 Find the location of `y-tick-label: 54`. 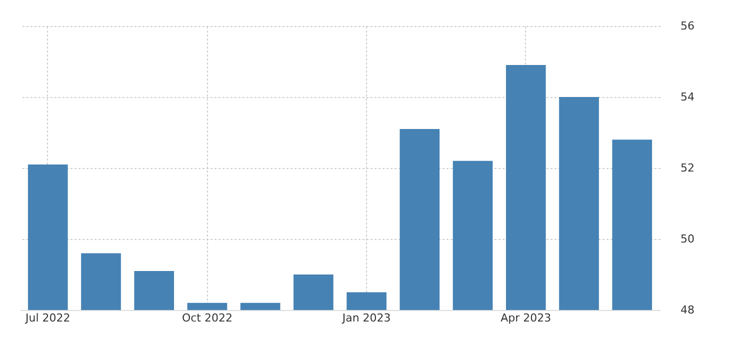

y-tick-label: 54 is located at coordinates (687, 97).